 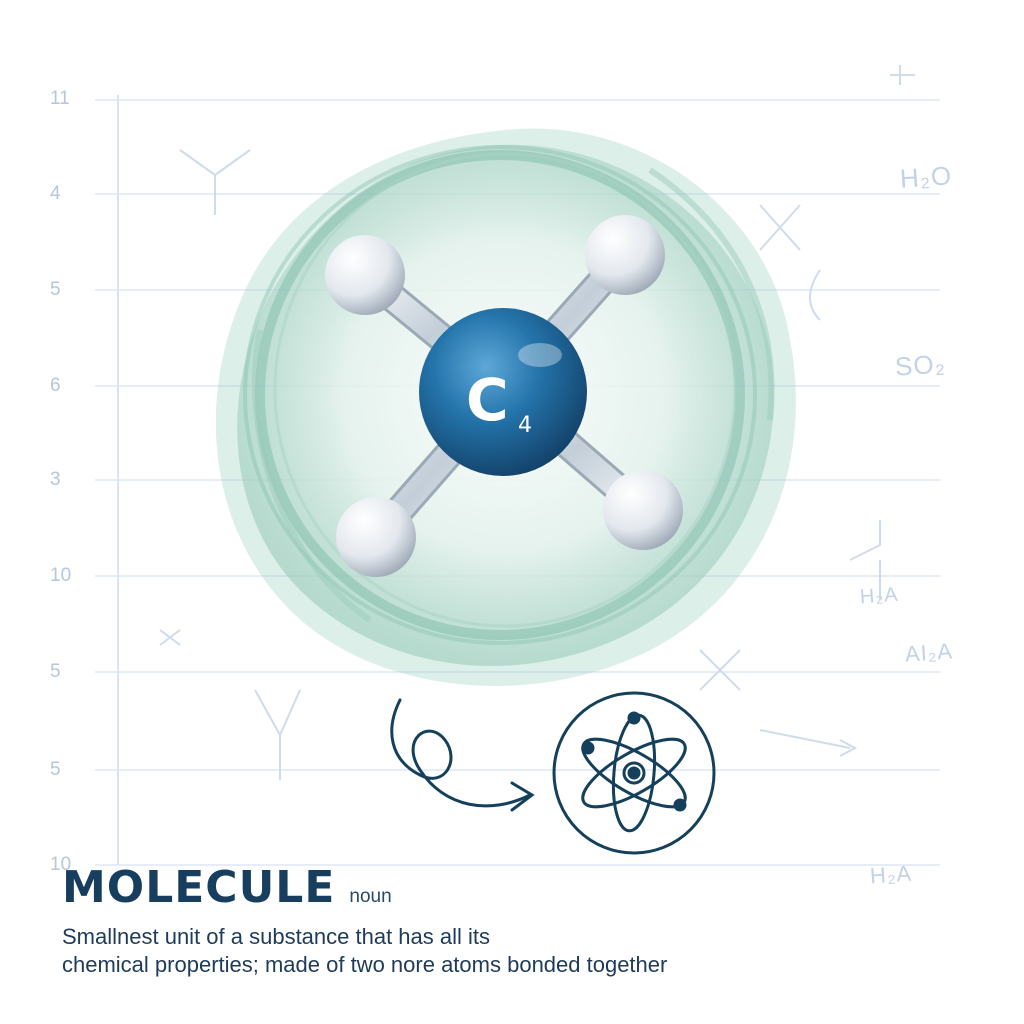 I want to click on center-atom, so click(x=503, y=392).